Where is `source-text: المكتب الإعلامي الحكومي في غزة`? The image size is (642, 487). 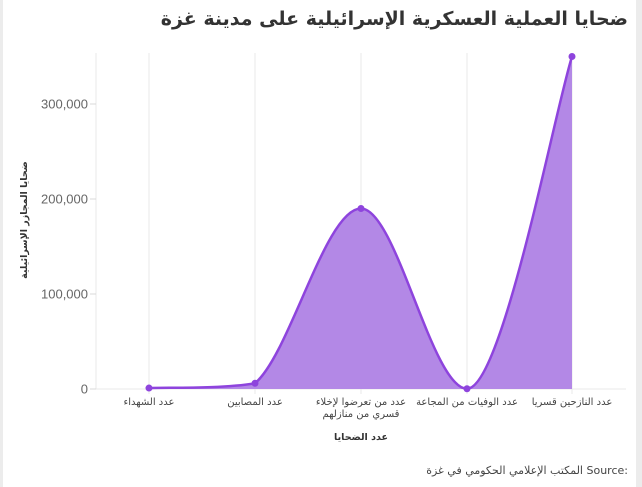 source-text: المكتب الإعلامي الحكومي في غزة is located at coordinates (504, 470).